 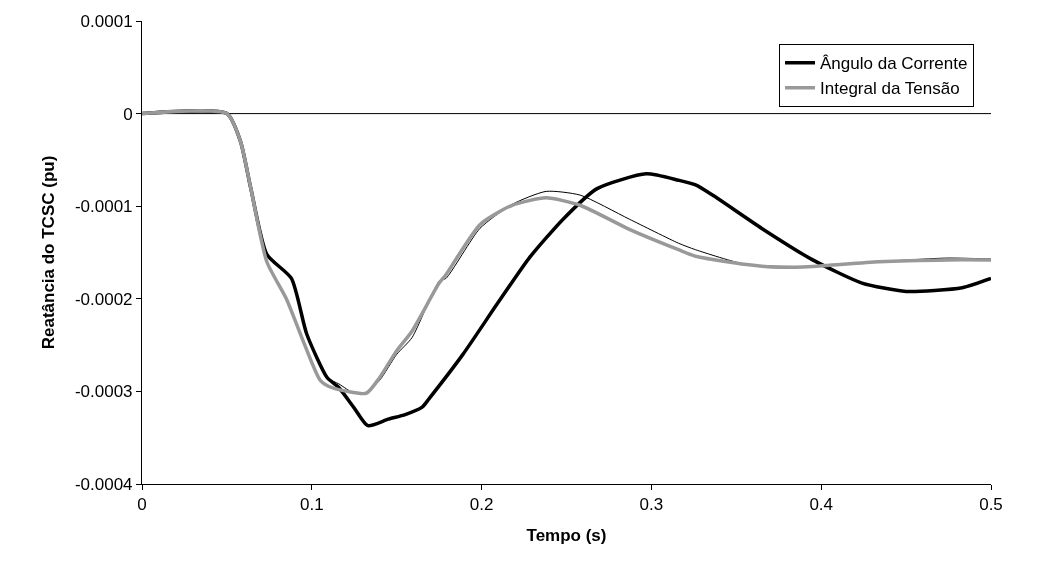 What do you see at coordinates (142, 505) in the screenshot?
I see `x-tick-label: 0` at bounding box center [142, 505].